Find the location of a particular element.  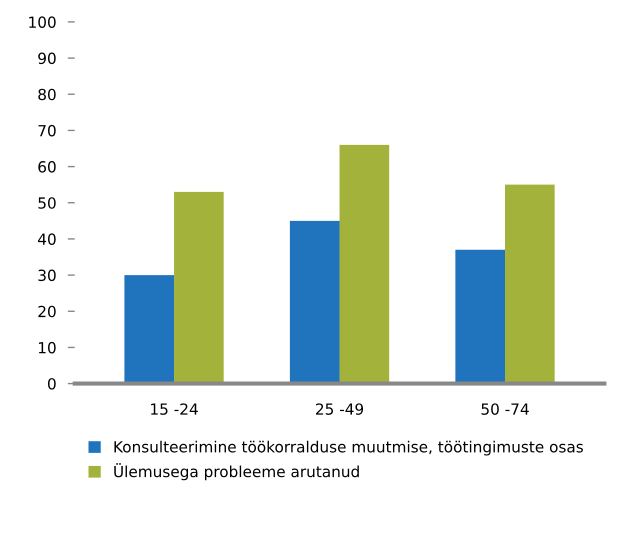

y-tick-label: 20 is located at coordinates (47, 312).